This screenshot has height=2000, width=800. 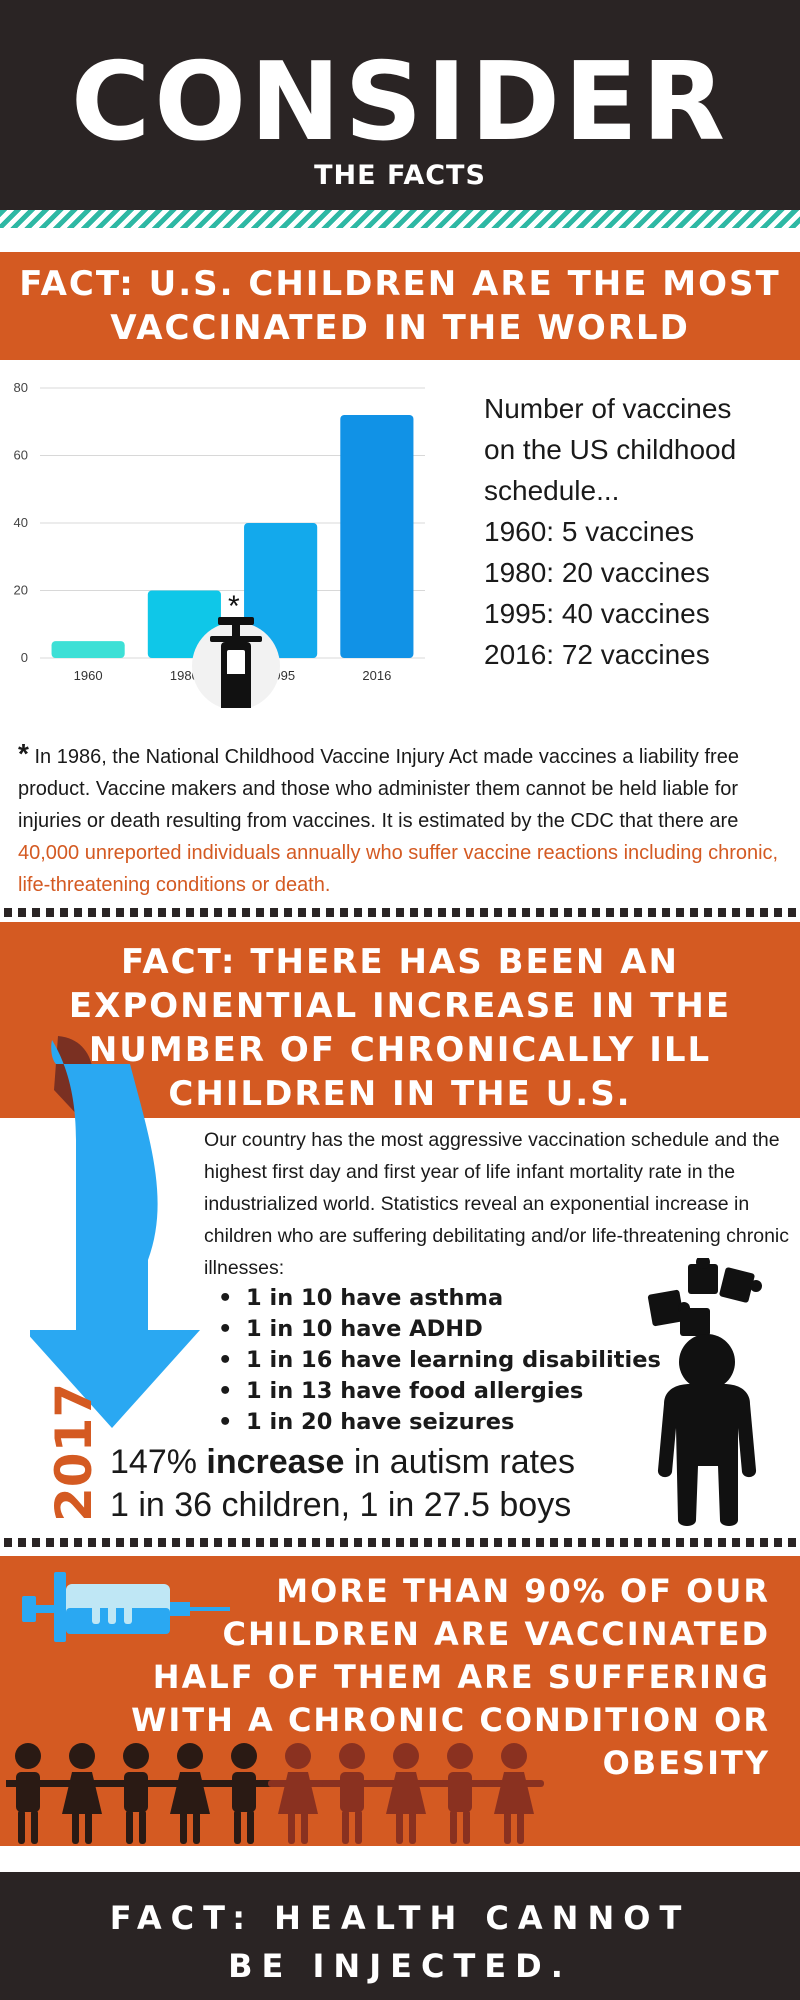 What do you see at coordinates (523, 1591) in the screenshot?
I see `fact3-line: MORE THAN 90% OF OUR` at bounding box center [523, 1591].